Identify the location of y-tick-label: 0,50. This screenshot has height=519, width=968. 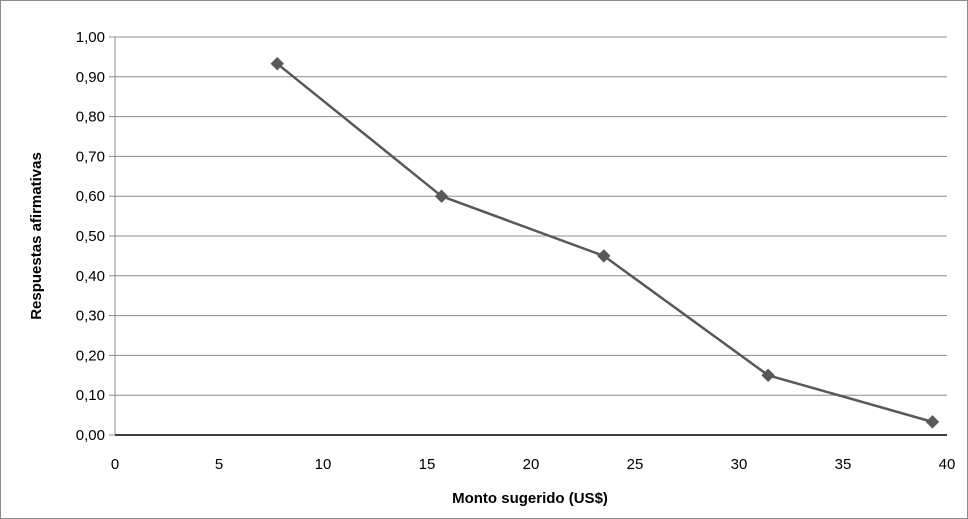
(90, 236).